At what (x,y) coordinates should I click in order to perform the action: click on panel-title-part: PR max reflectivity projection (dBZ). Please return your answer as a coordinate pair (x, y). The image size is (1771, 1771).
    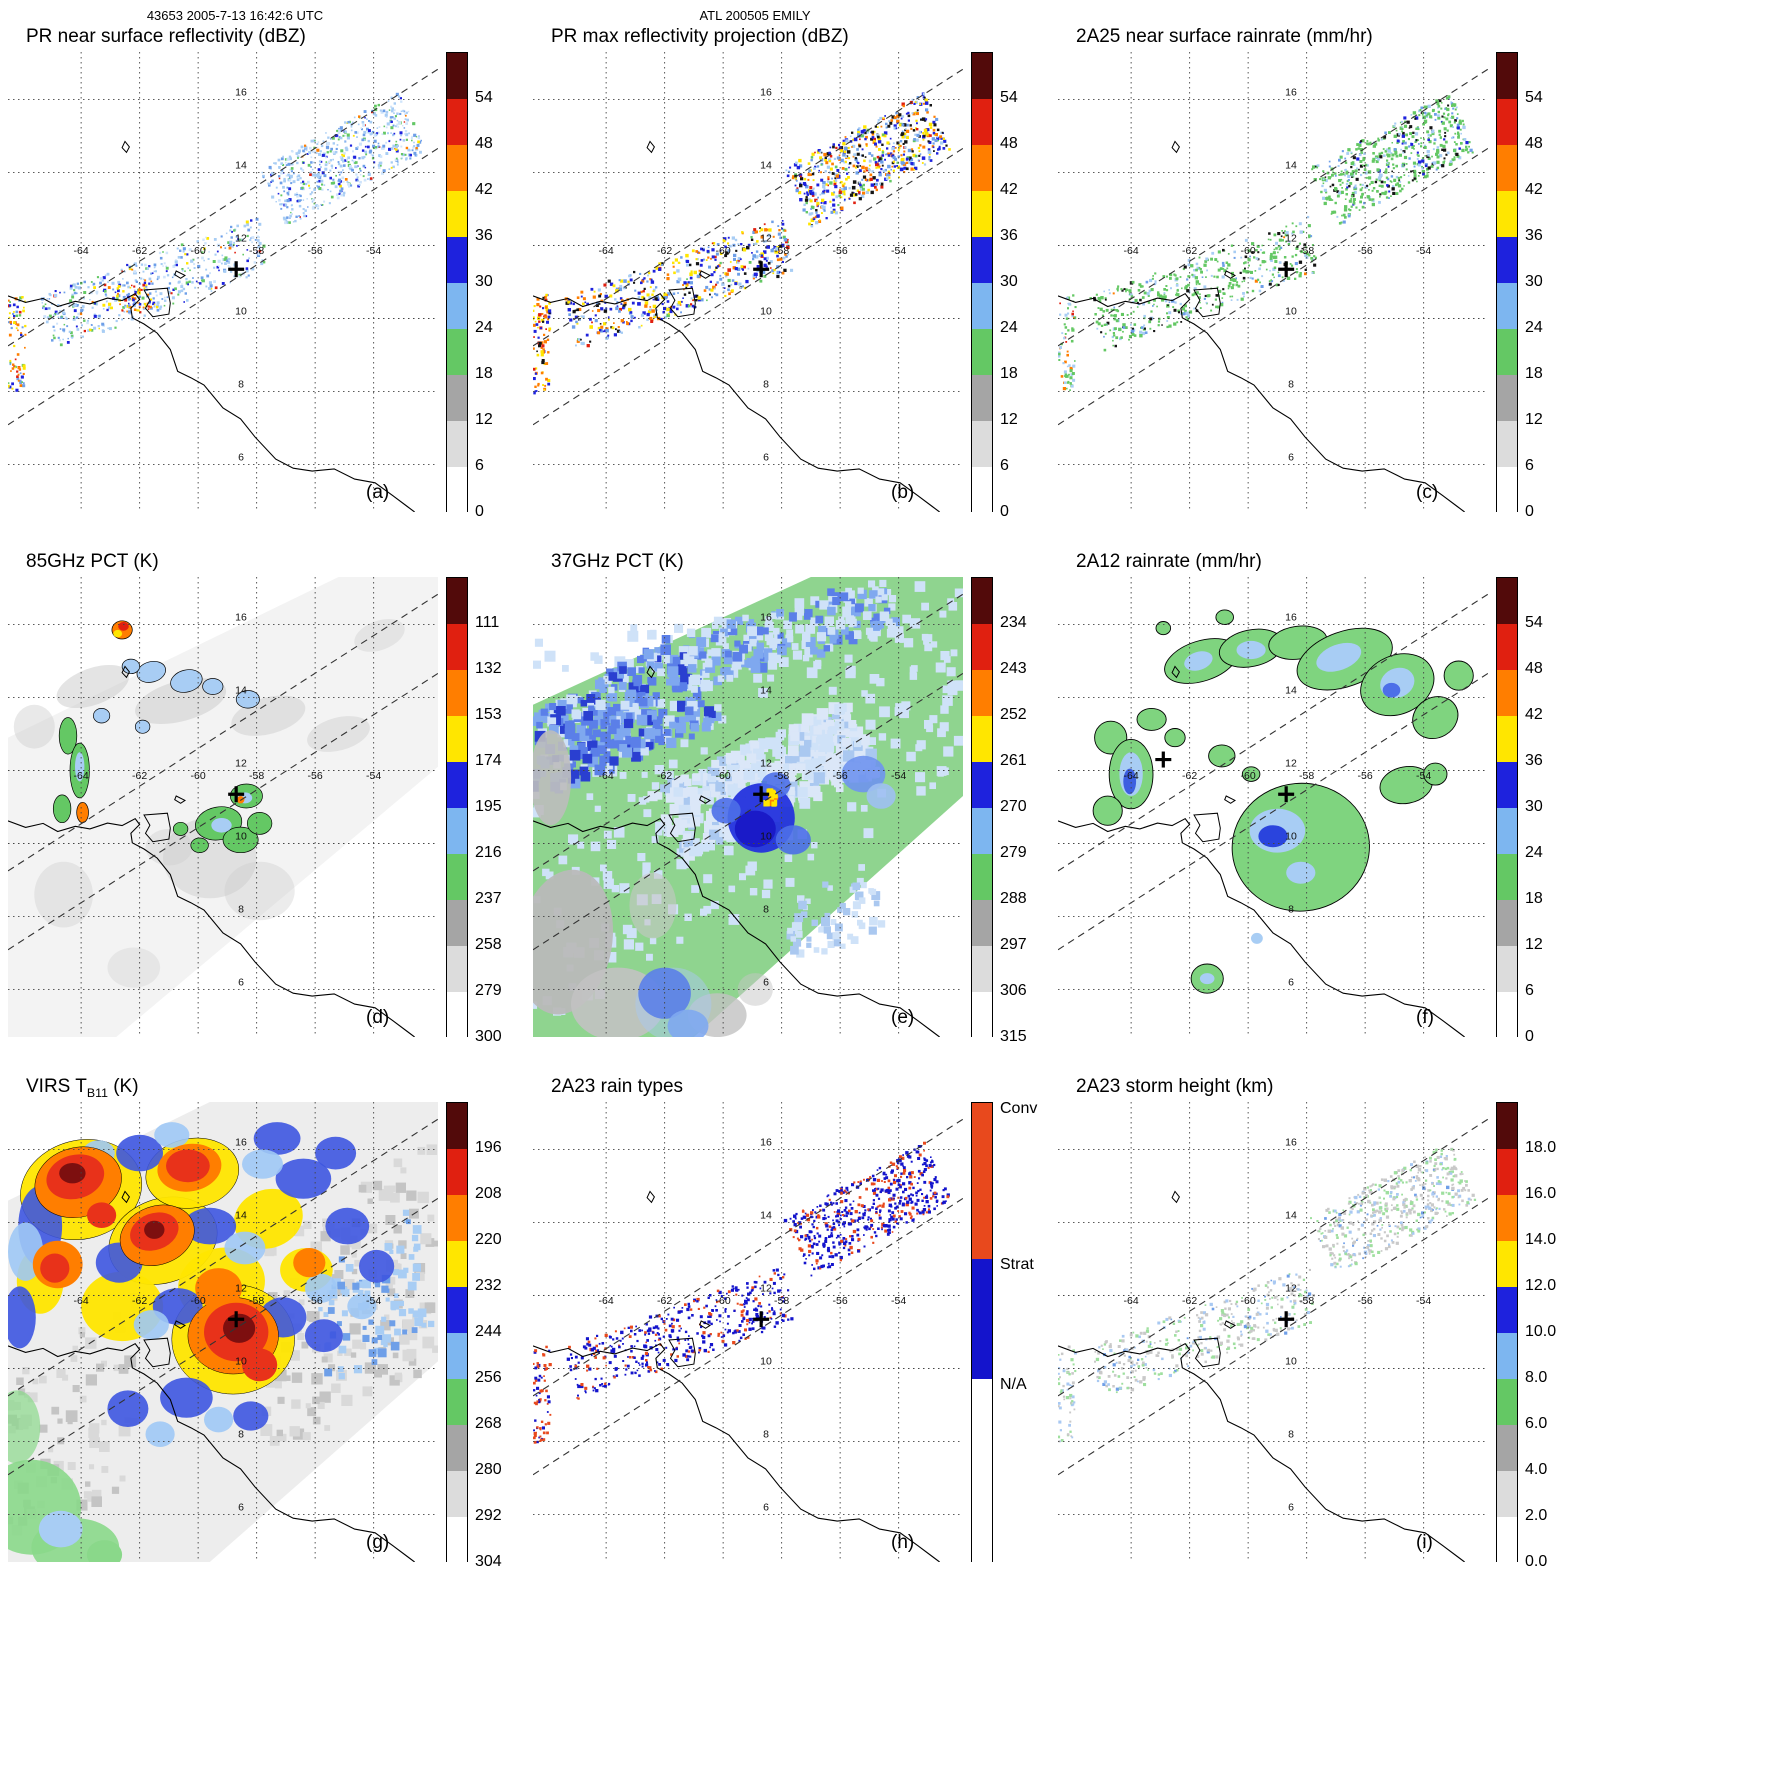
    Looking at the image, I should click on (700, 36).